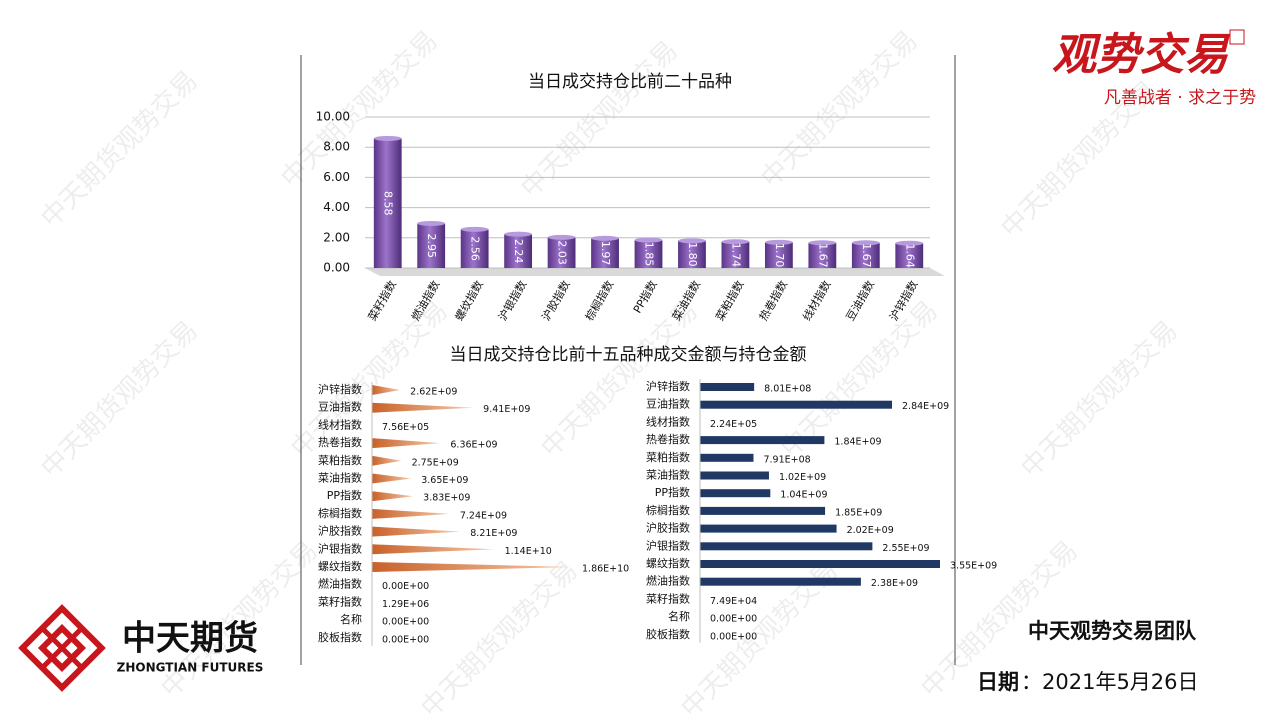 The height and width of the screenshot is (720, 1280). I want to click on value-label: 1.14E+10, so click(528, 551).